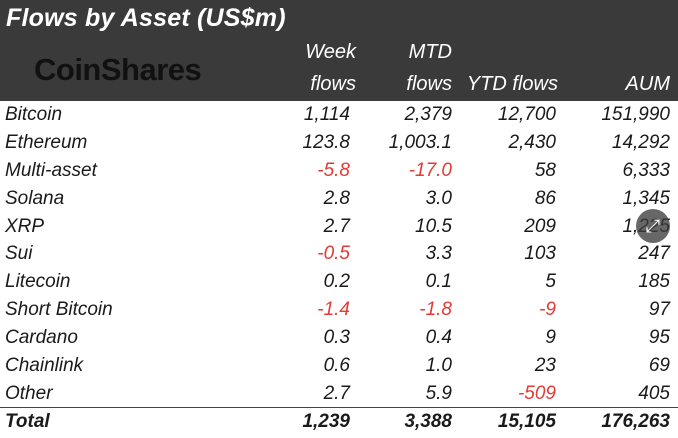  Describe the element at coordinates (654, 393) in the screenshot. I see `aum-value: 405` at that location.